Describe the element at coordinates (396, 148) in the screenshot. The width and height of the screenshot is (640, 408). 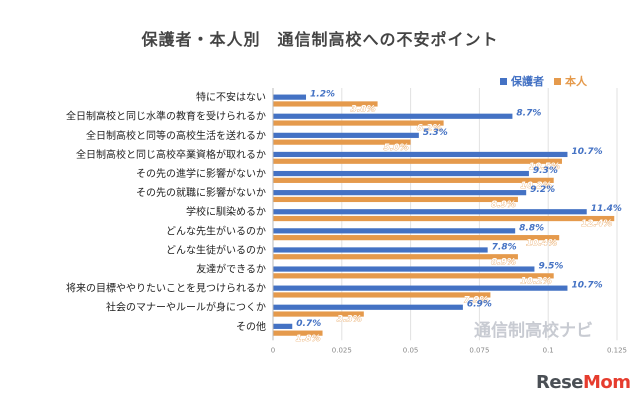
I see `data-label-student: 5.0%` at that location.